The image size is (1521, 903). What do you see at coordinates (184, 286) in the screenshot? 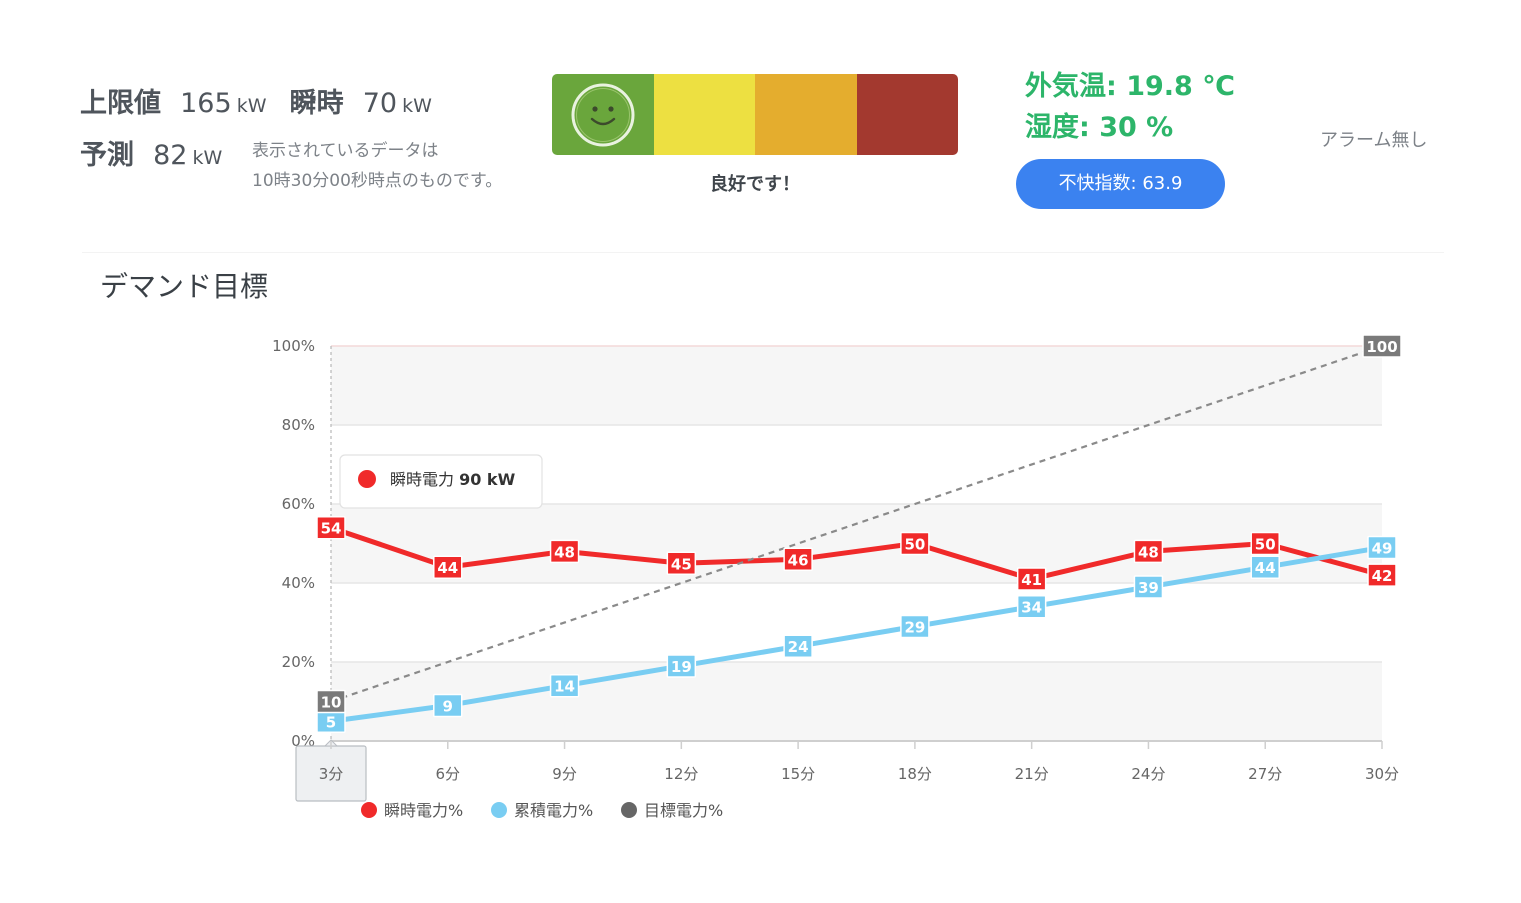
I see `section-title: デマンド目標` at bounding box center [184, 286].